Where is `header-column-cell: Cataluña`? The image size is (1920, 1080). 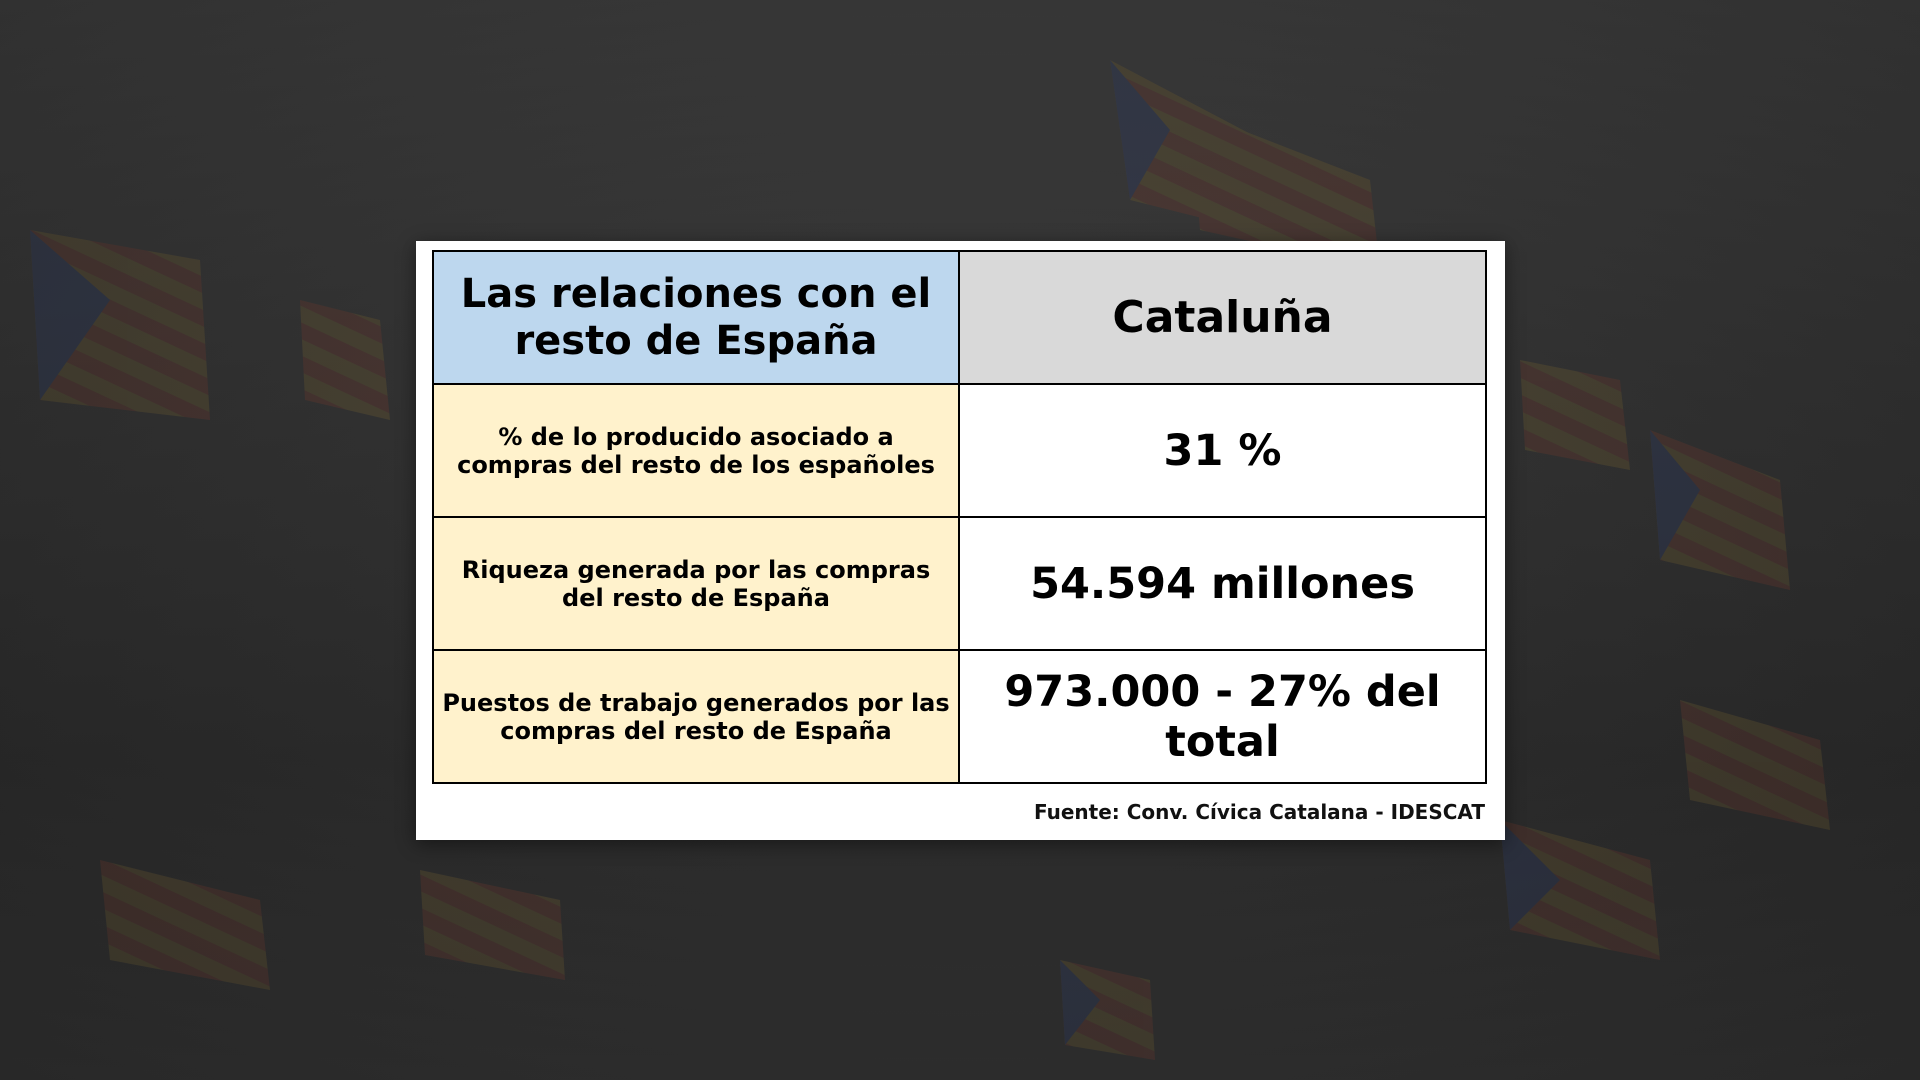 header-column-cell: Cataluña is located at coordinates (1222, 317).